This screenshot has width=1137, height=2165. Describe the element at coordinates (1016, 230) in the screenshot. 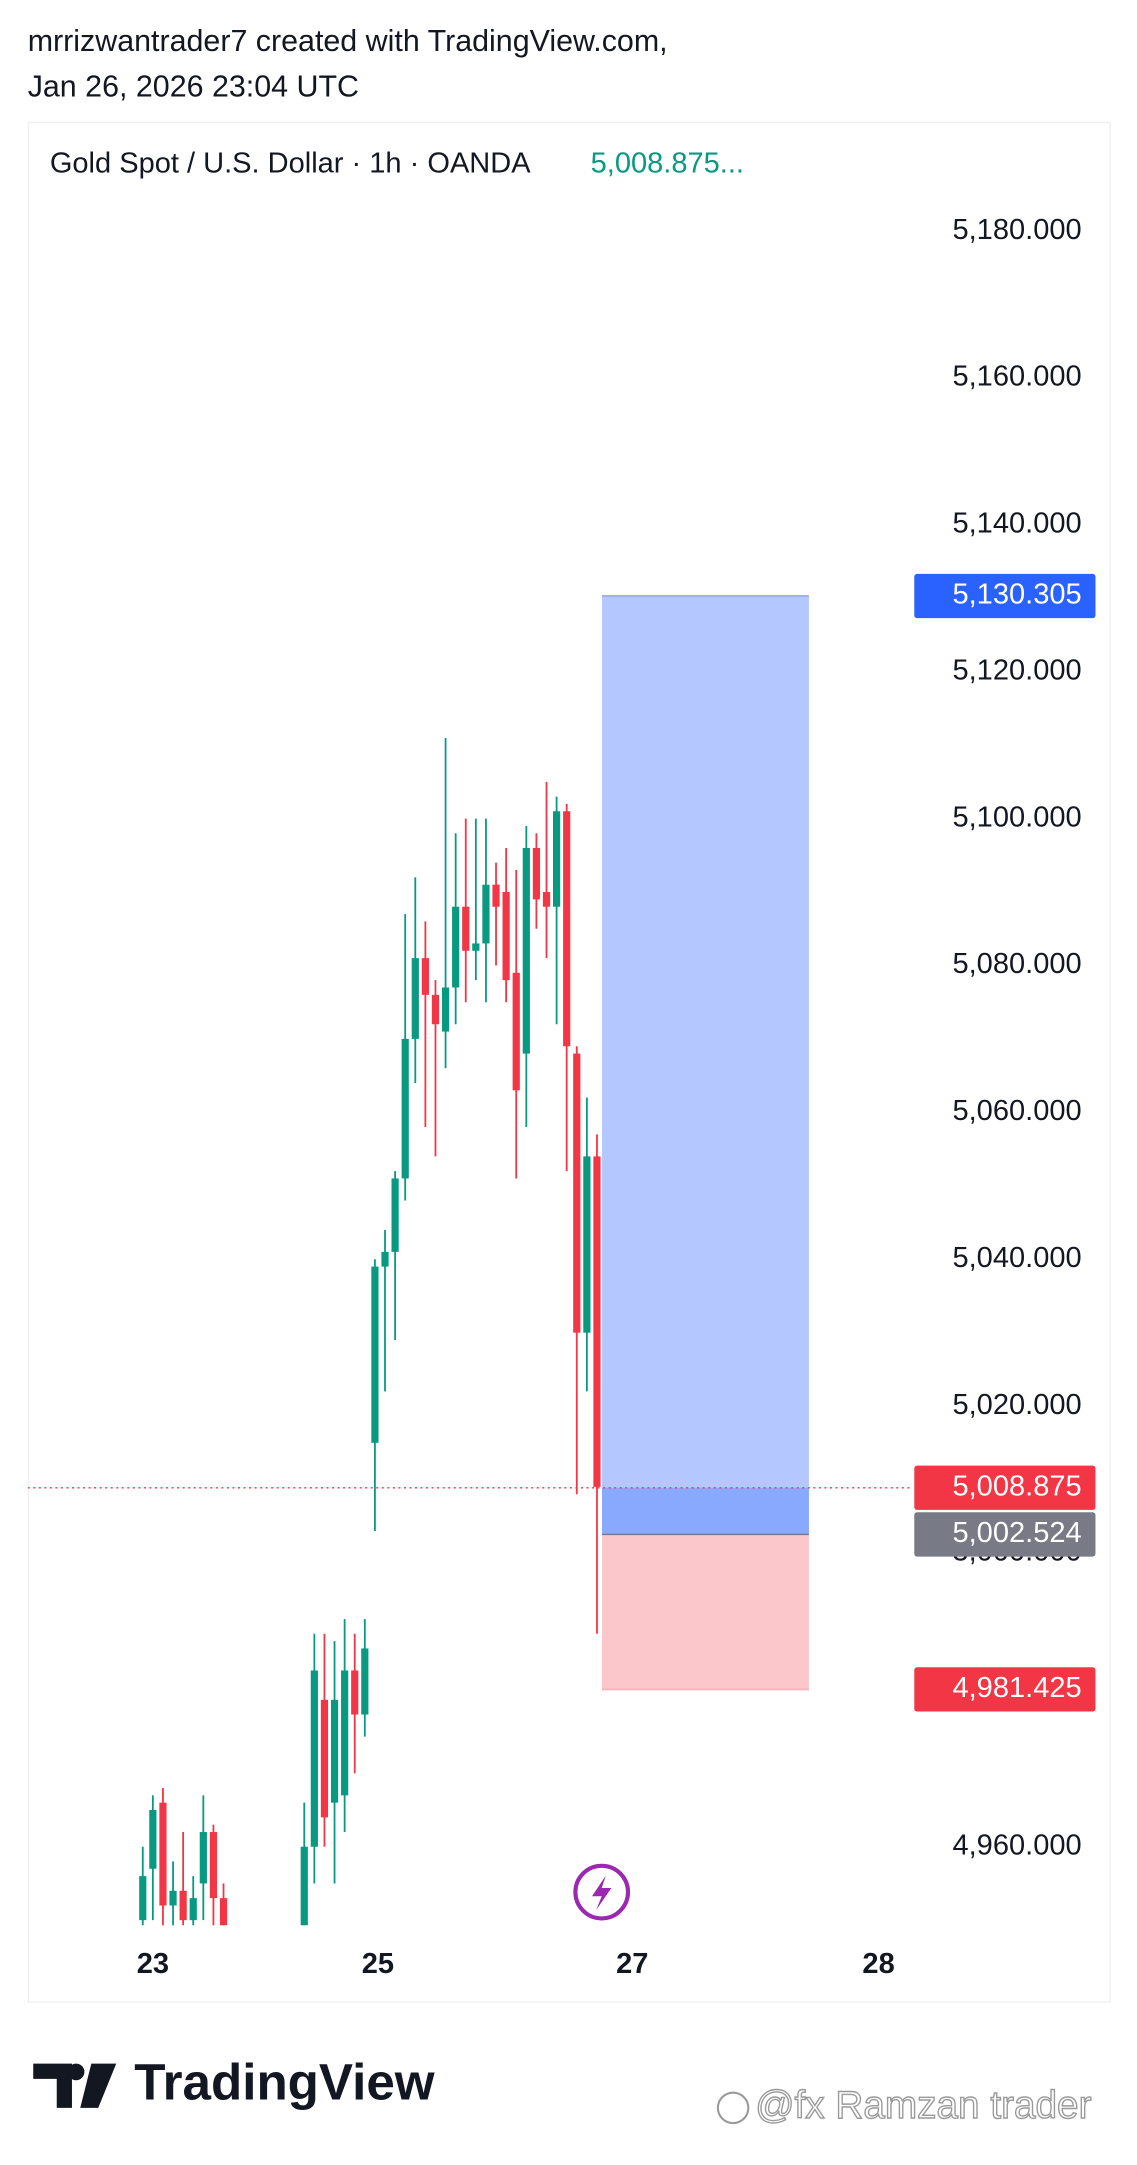

I see `y-tick-label: 5,180.000` at that location.